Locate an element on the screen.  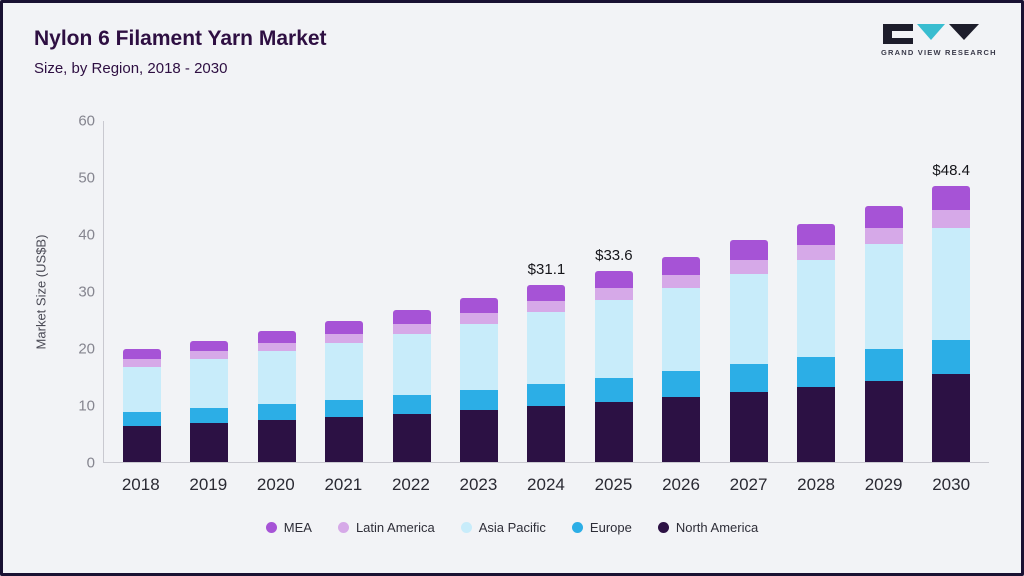
bar-2020 is located at coordinates (276, 396).